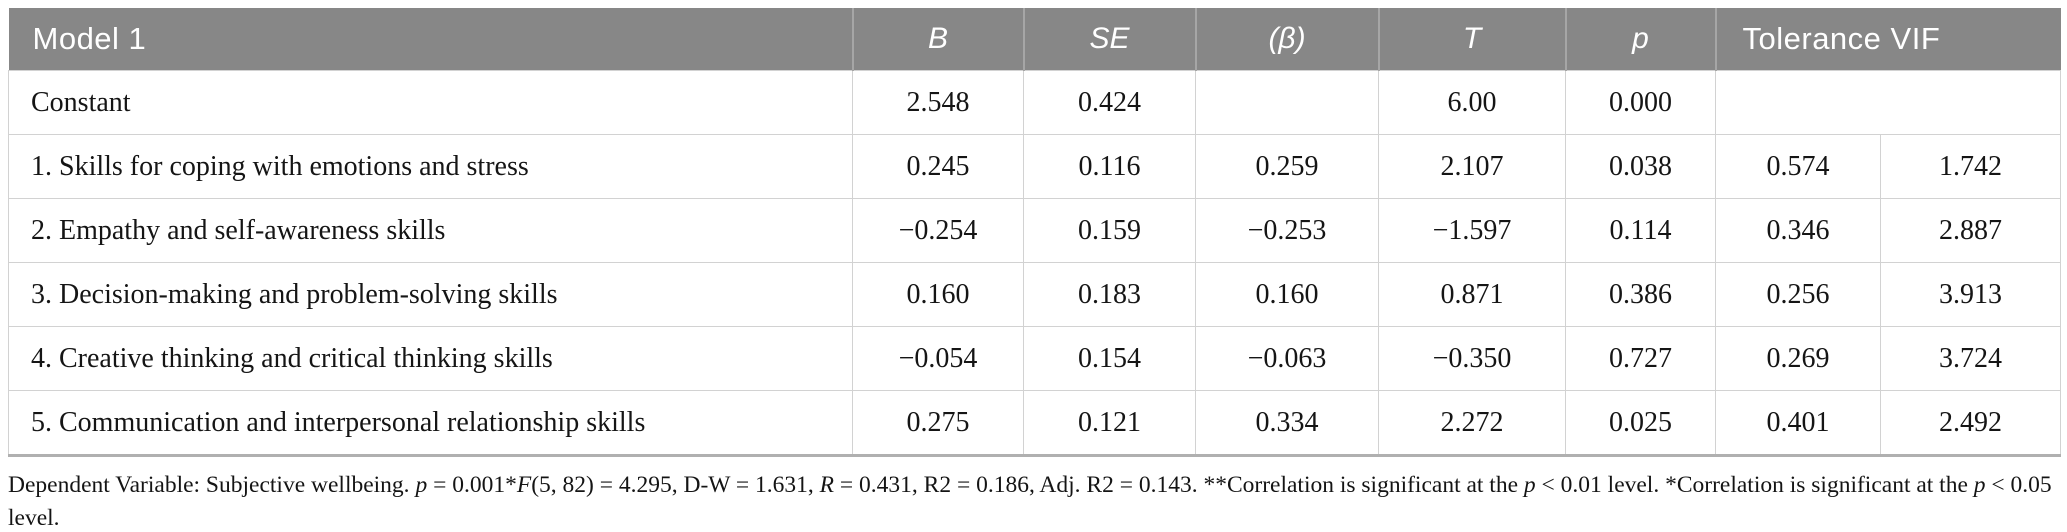 Image resolution: width=2067 pixels, height=532 pixels. I want to click on cell-p: 0.727, so click(1640, 358).